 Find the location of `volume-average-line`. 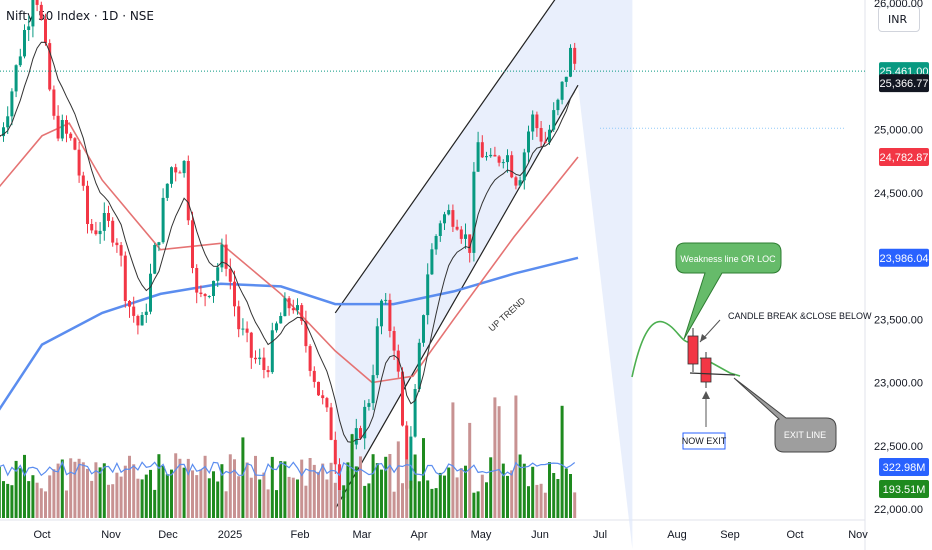

volume-average-line is located at coordinates (288, 468).